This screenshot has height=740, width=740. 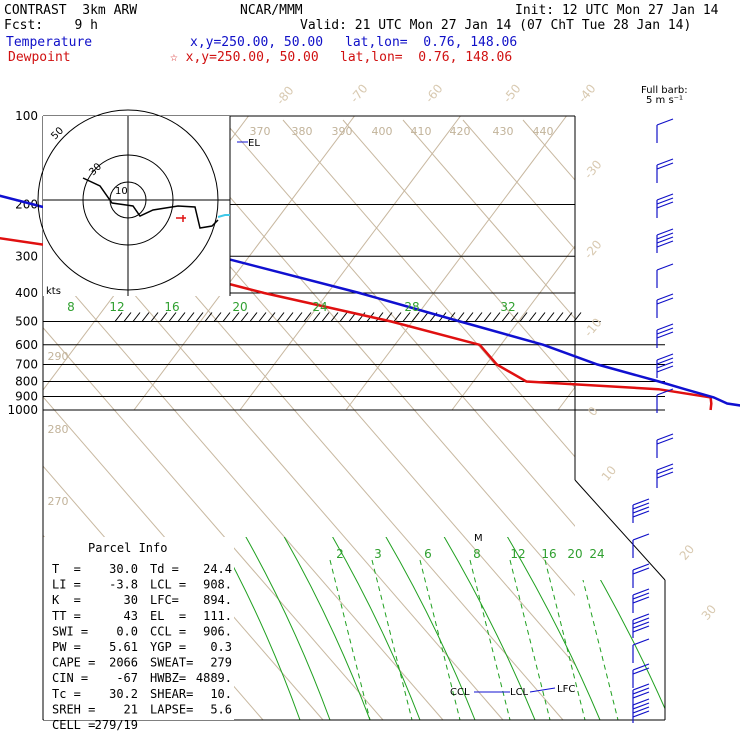 I want to click on parcel-value: 908., so click(x=217, y=585).